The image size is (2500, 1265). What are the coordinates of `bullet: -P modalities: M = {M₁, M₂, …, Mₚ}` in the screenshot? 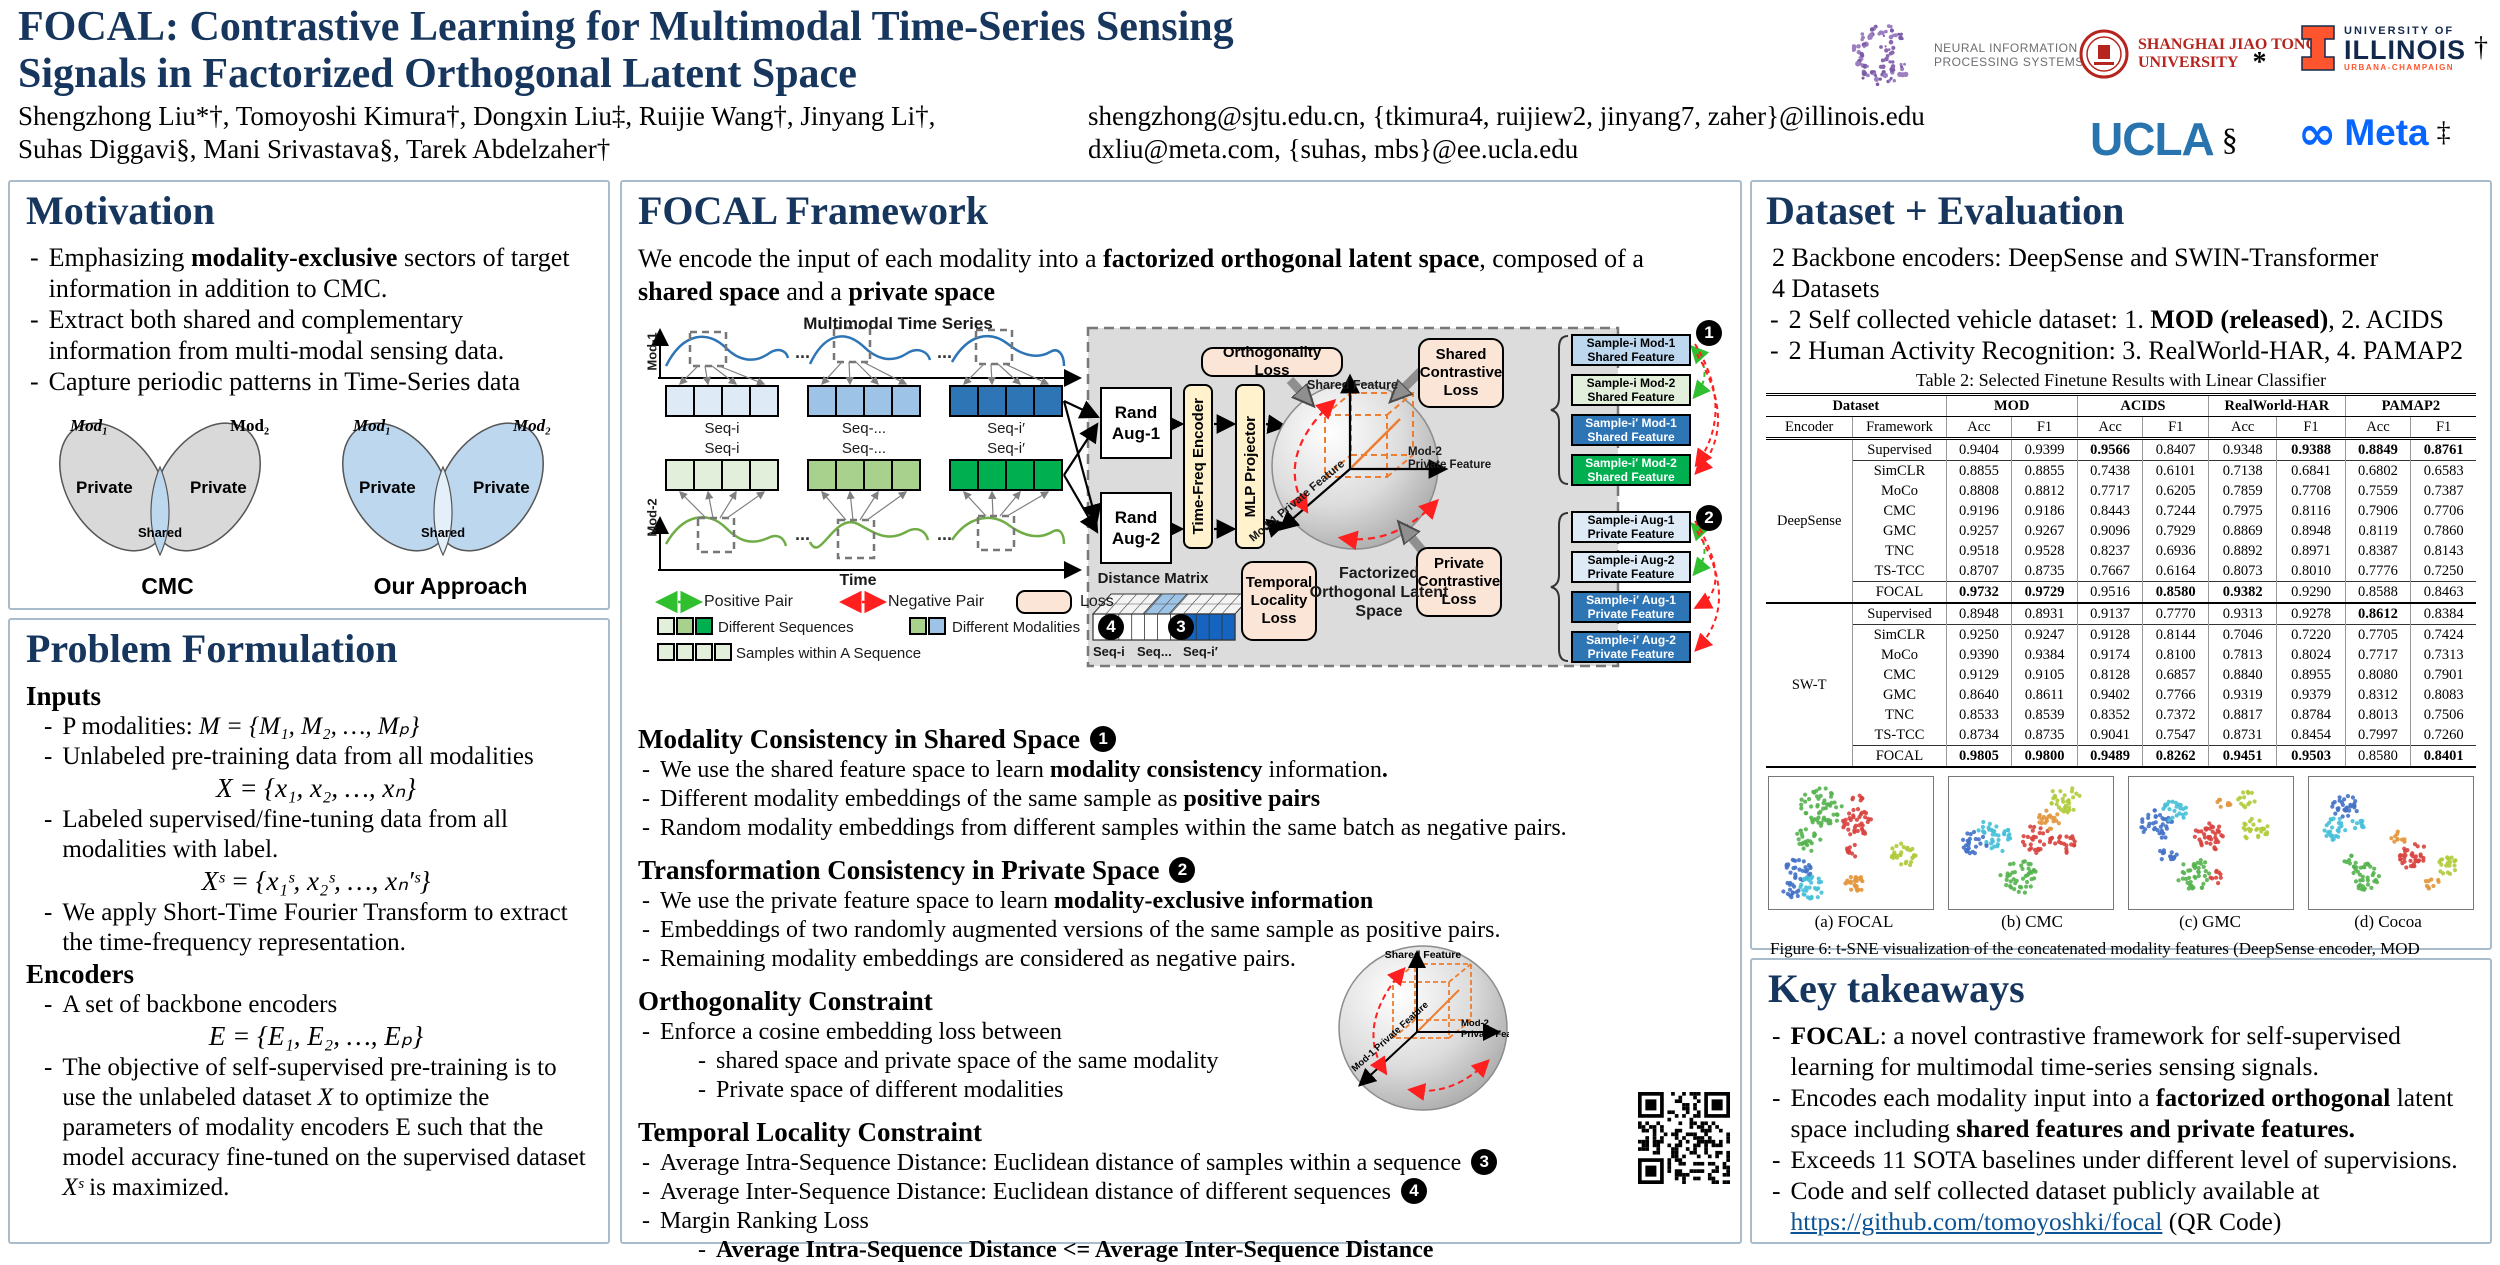 It's located at (232, 726).